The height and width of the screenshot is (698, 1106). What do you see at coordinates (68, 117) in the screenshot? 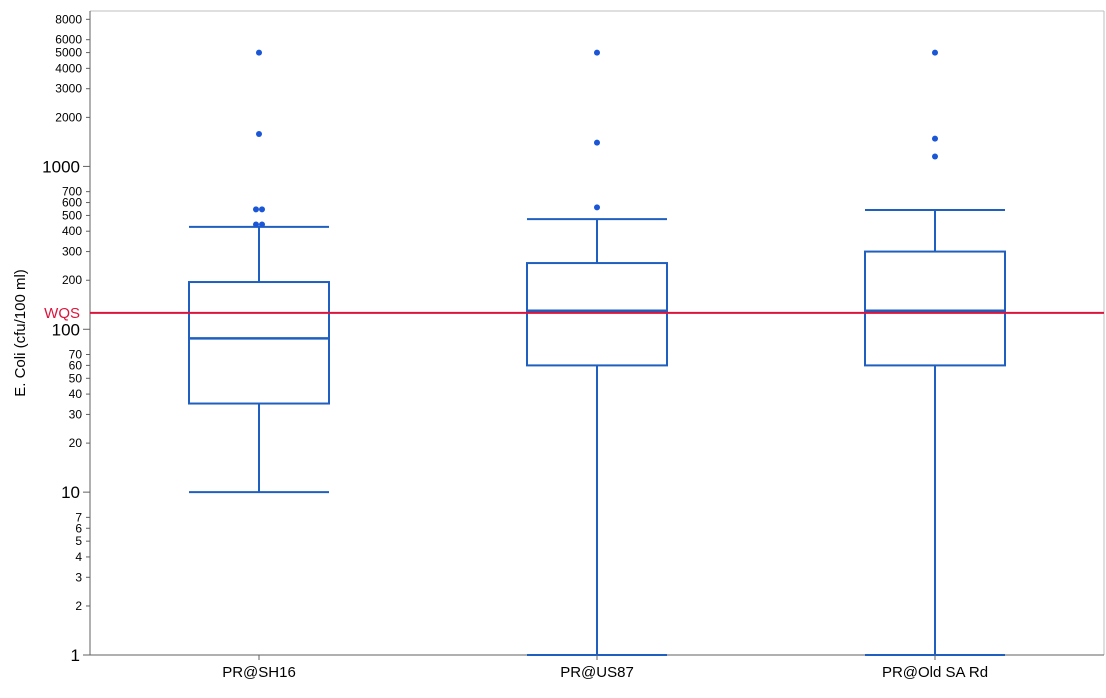
I see `y-tick-label: 2000` at bounding box center [68, 117].